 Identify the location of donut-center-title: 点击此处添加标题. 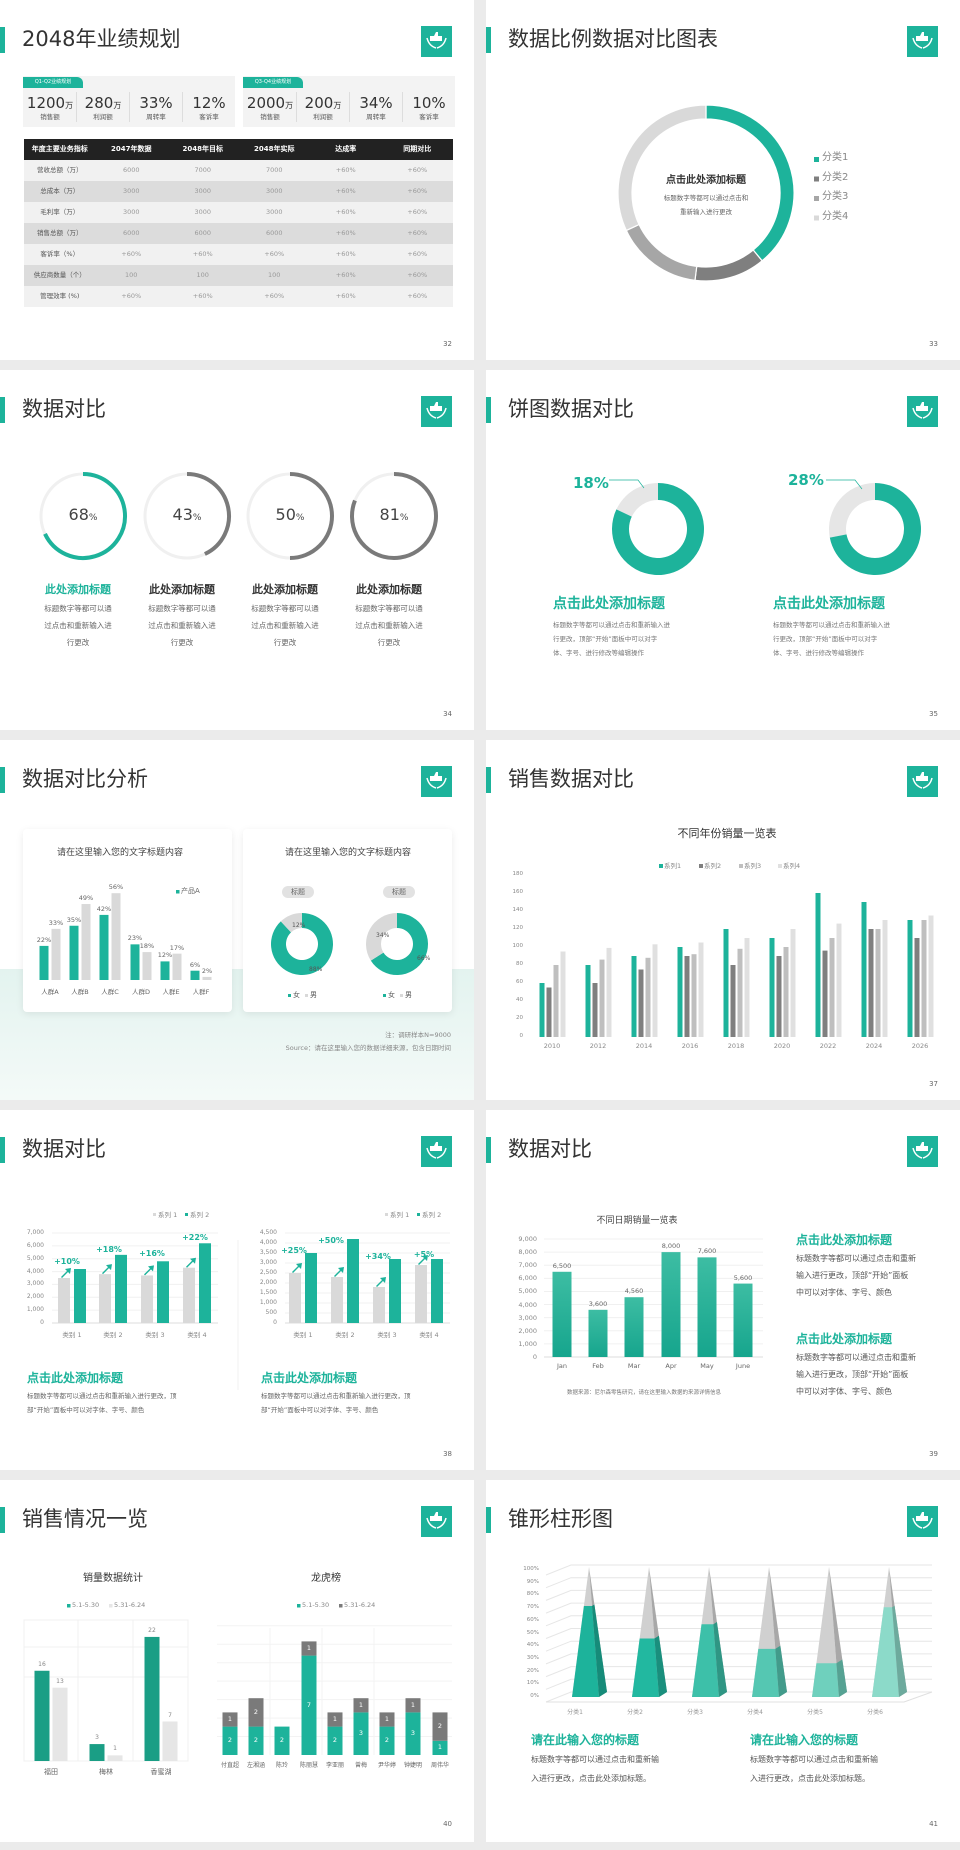
(706, 180).